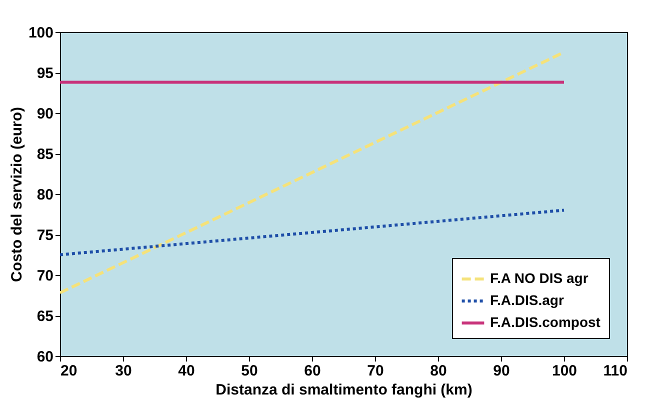 This screenshot has height=413, width=646. I want to click on x-tick-label: 70, so click(375, 371).